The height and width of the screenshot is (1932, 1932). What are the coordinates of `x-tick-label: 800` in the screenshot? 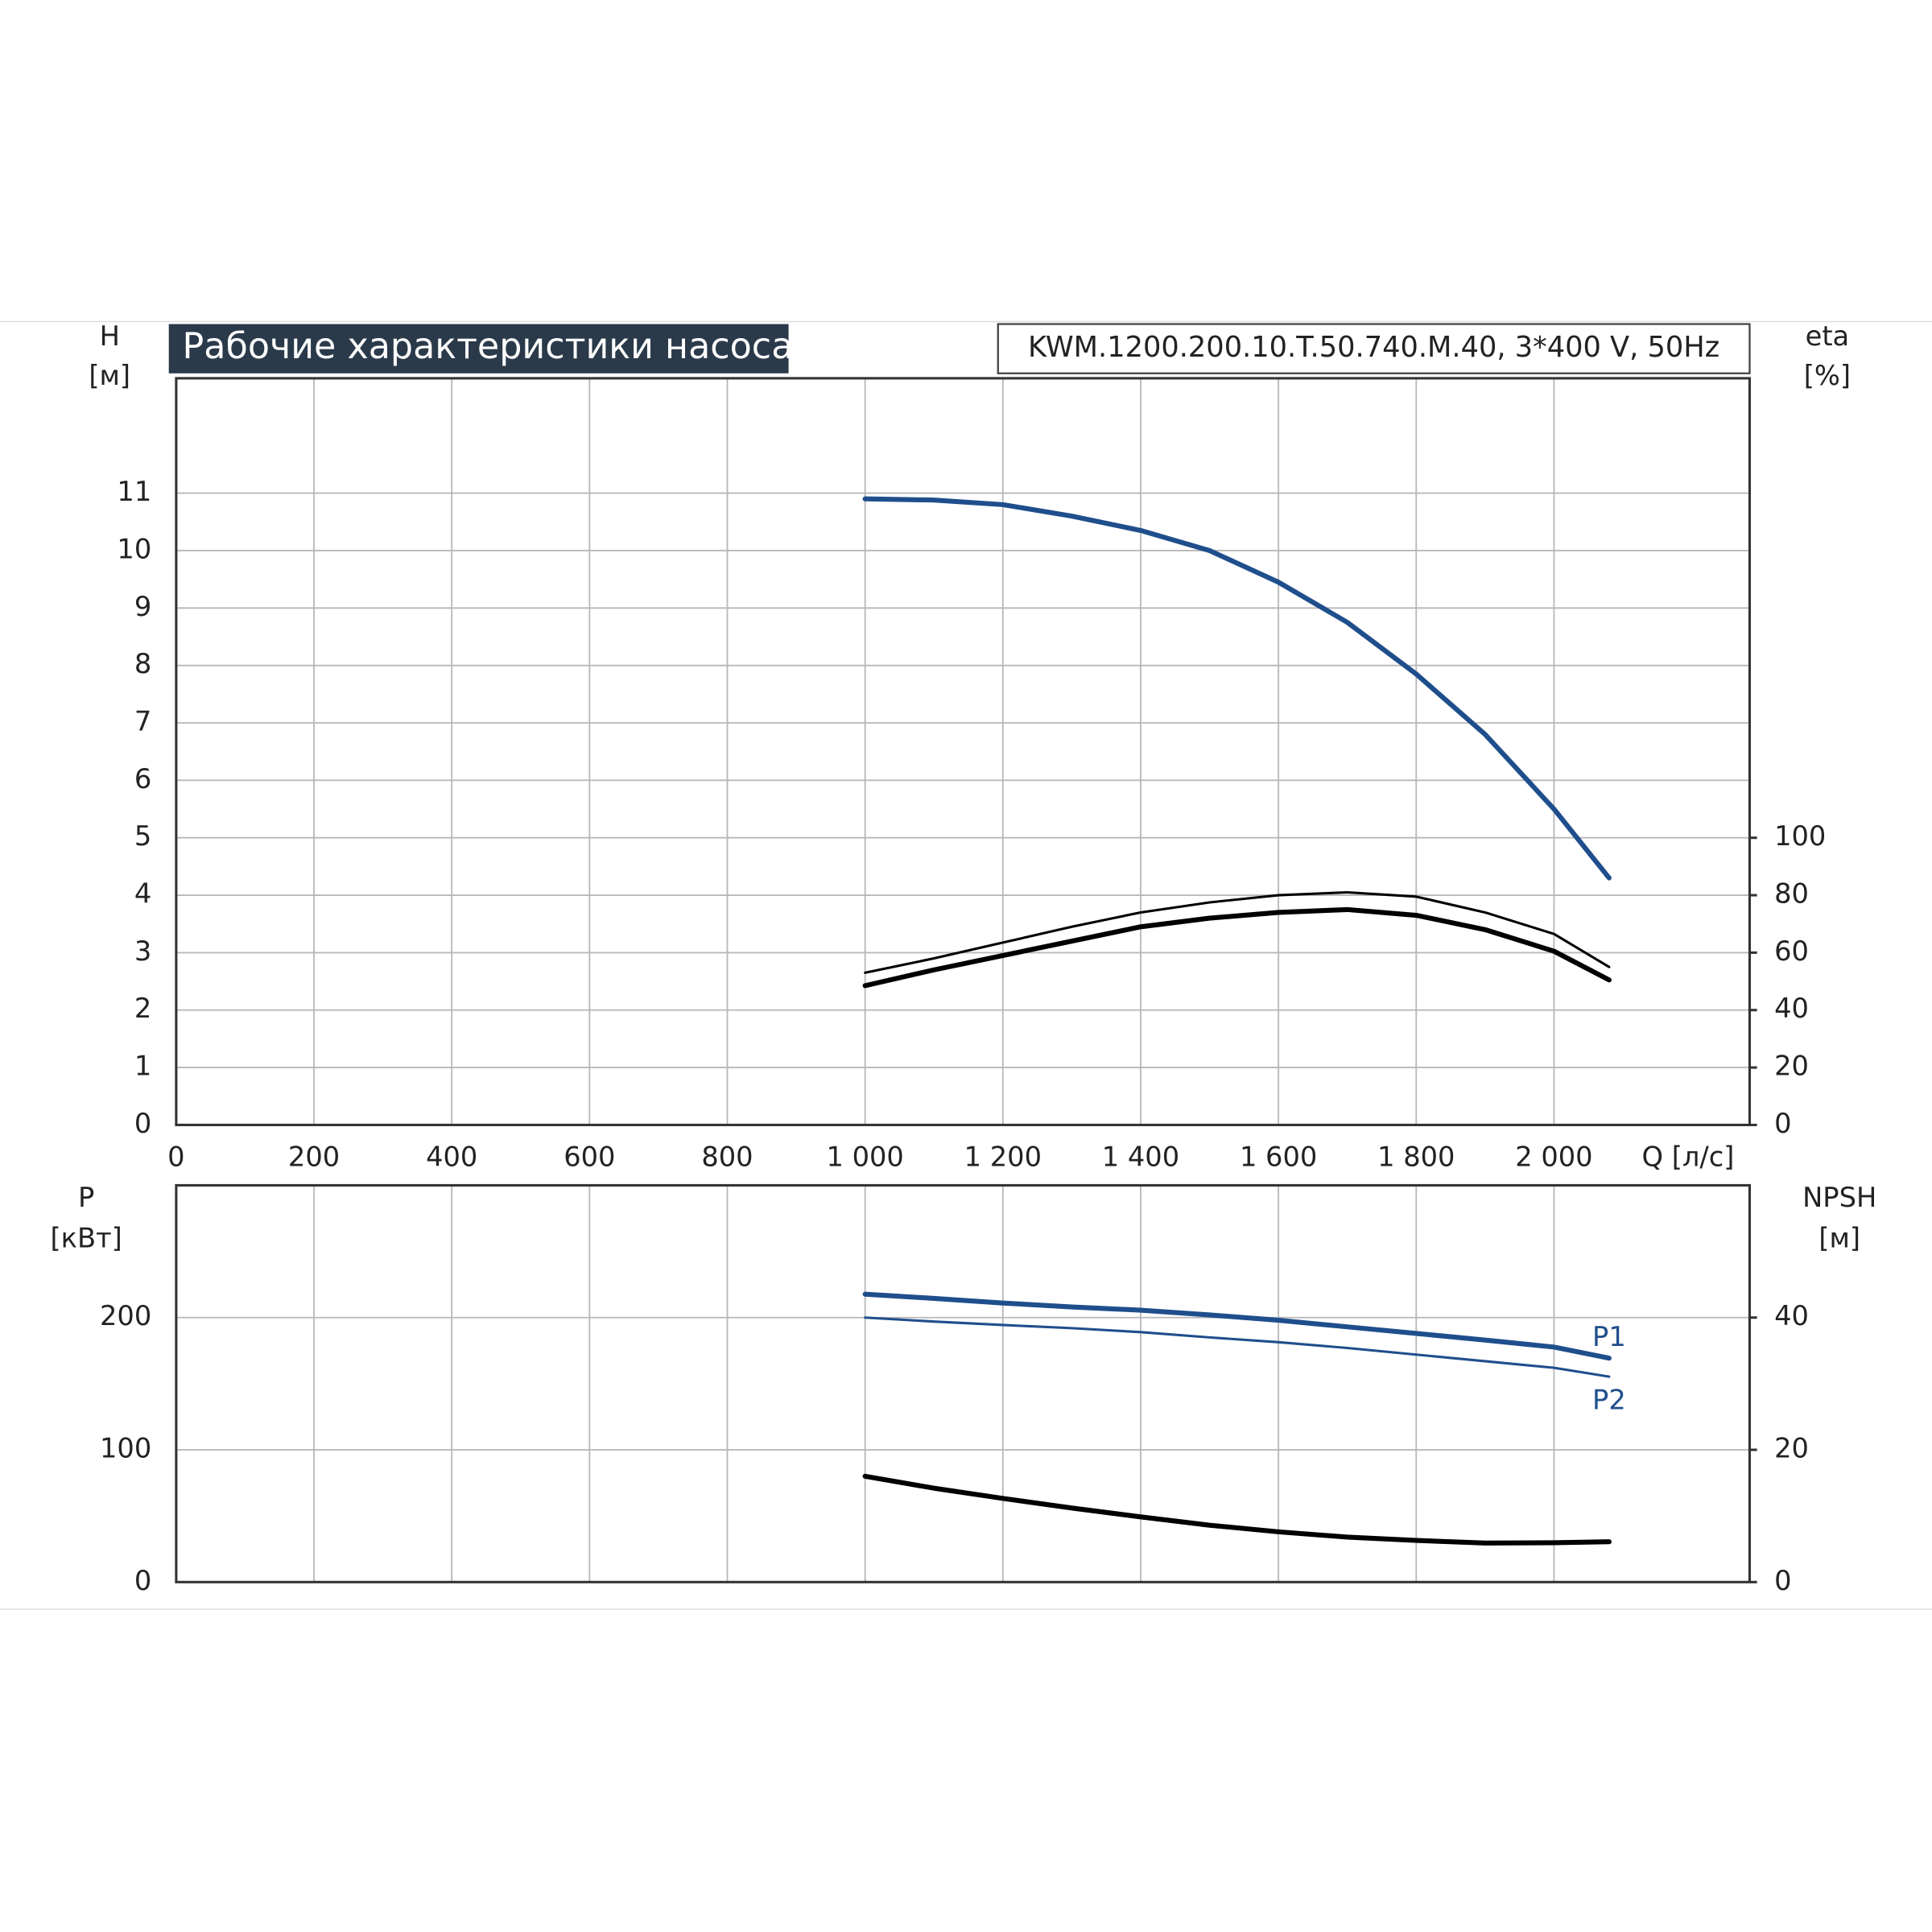 It's located at (727, 1156).